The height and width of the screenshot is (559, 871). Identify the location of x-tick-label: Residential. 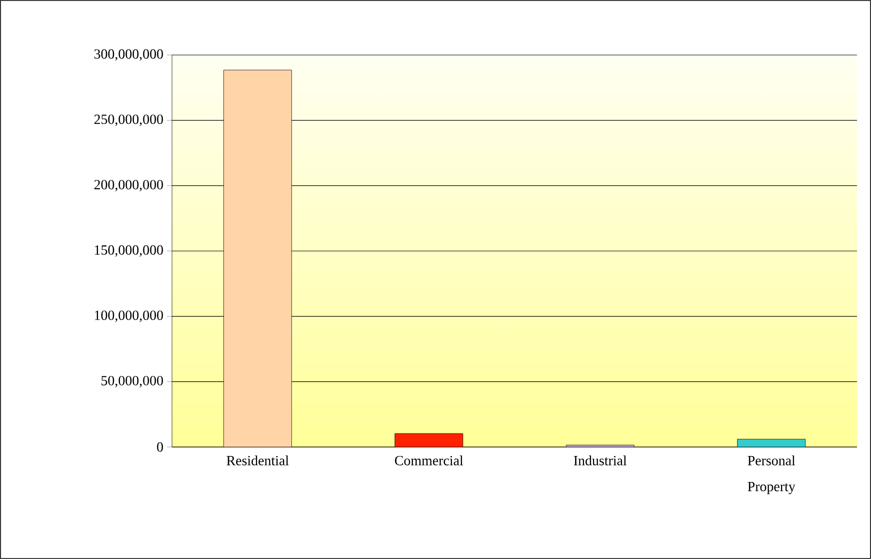
(257, 461).